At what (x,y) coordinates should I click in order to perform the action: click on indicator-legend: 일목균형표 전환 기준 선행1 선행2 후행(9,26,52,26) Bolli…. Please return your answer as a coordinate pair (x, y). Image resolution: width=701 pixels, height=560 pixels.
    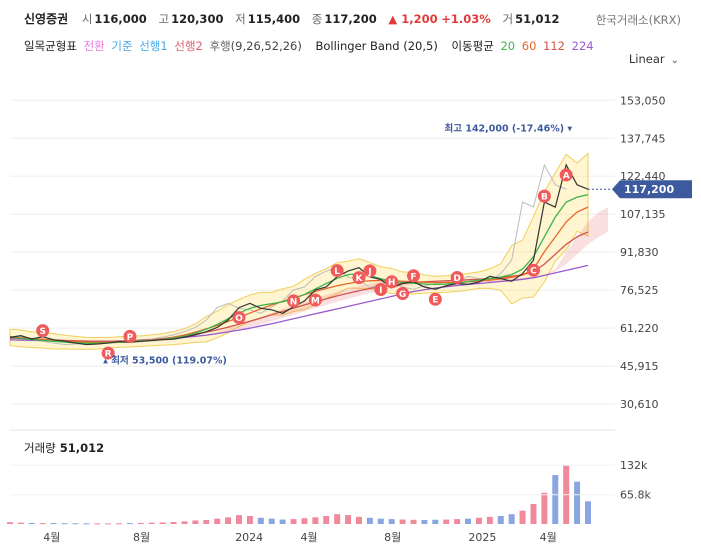
    Looking at the image, I should click on (310, 46).